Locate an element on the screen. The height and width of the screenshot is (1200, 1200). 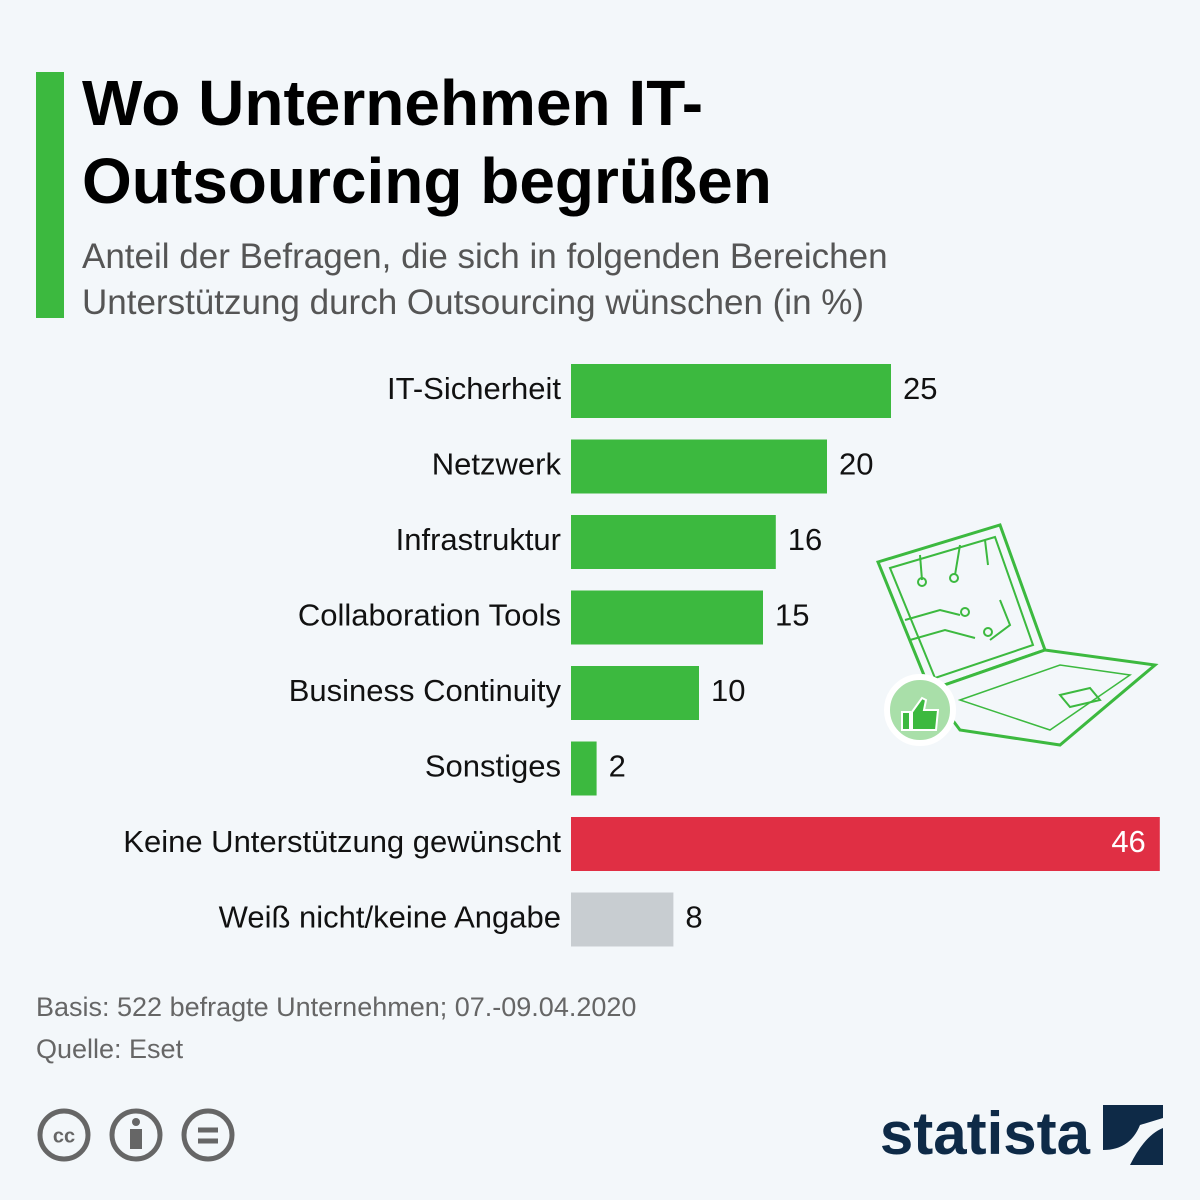
value-label: 2 is located at coordinates (617, 766).